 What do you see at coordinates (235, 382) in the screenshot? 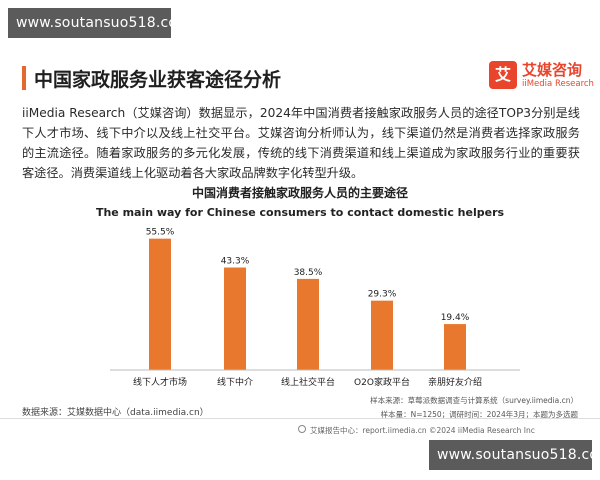
I see `category-label: 线下中介` at bounding box center [235, 382].